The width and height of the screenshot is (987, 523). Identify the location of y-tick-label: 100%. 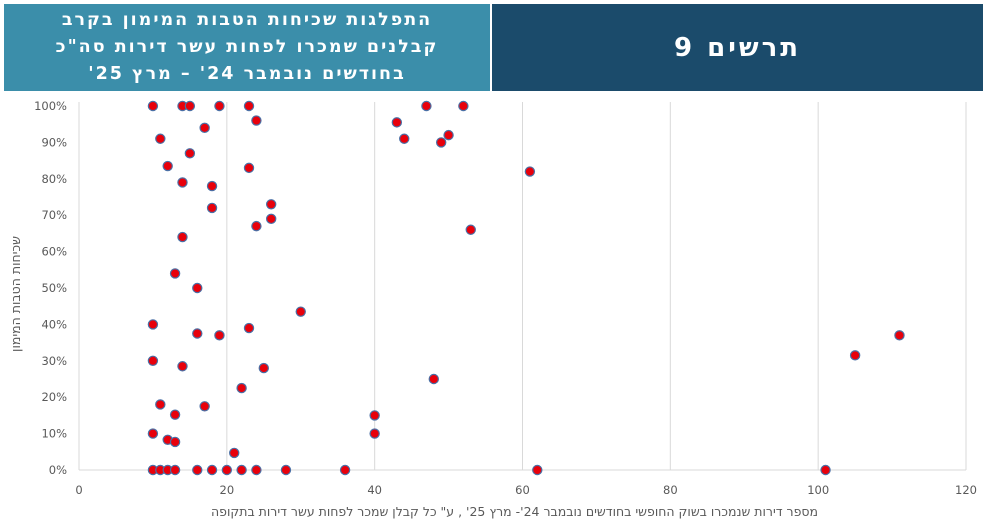
(50, 106).